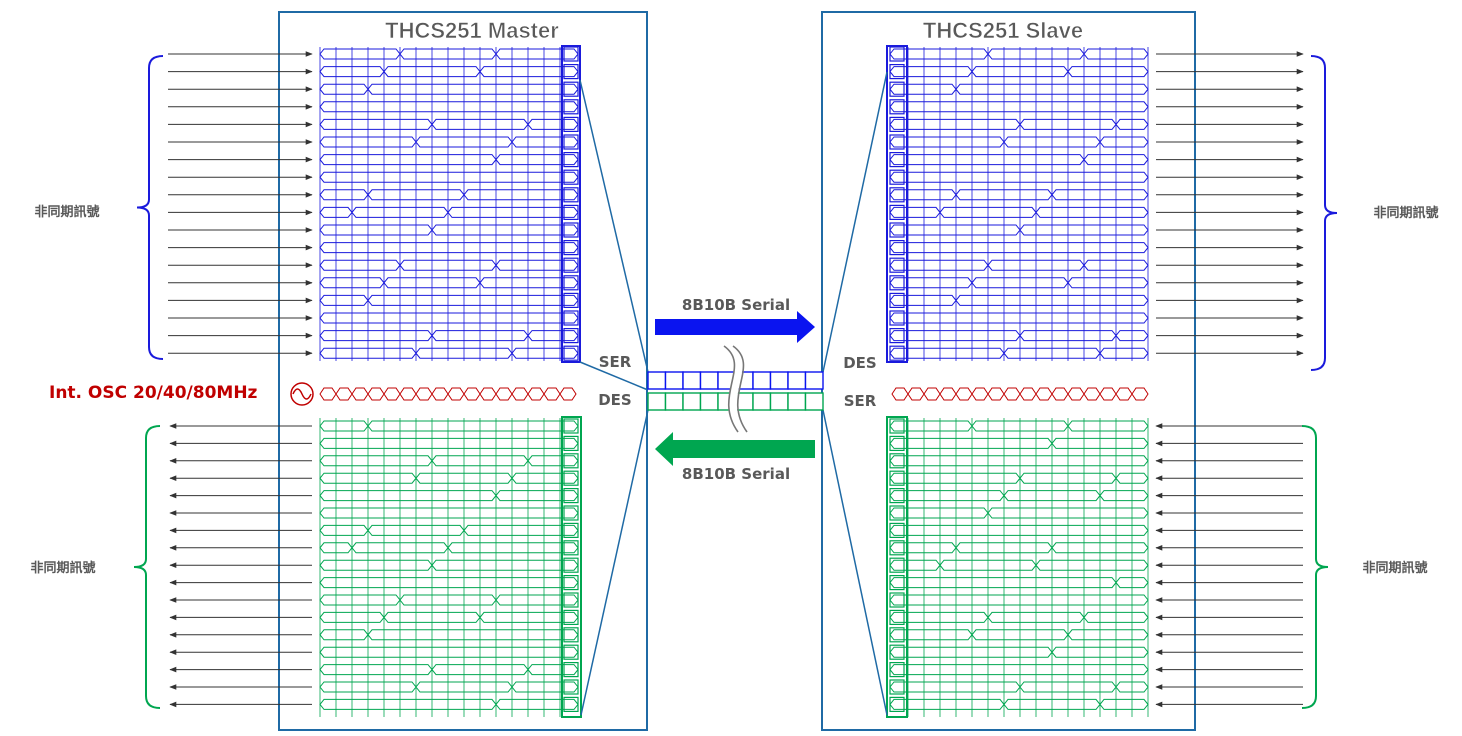  What do you see at coordinates (150, 207) in the screenshot?
I see `master-input-brace` at bounding box center [150, 207].